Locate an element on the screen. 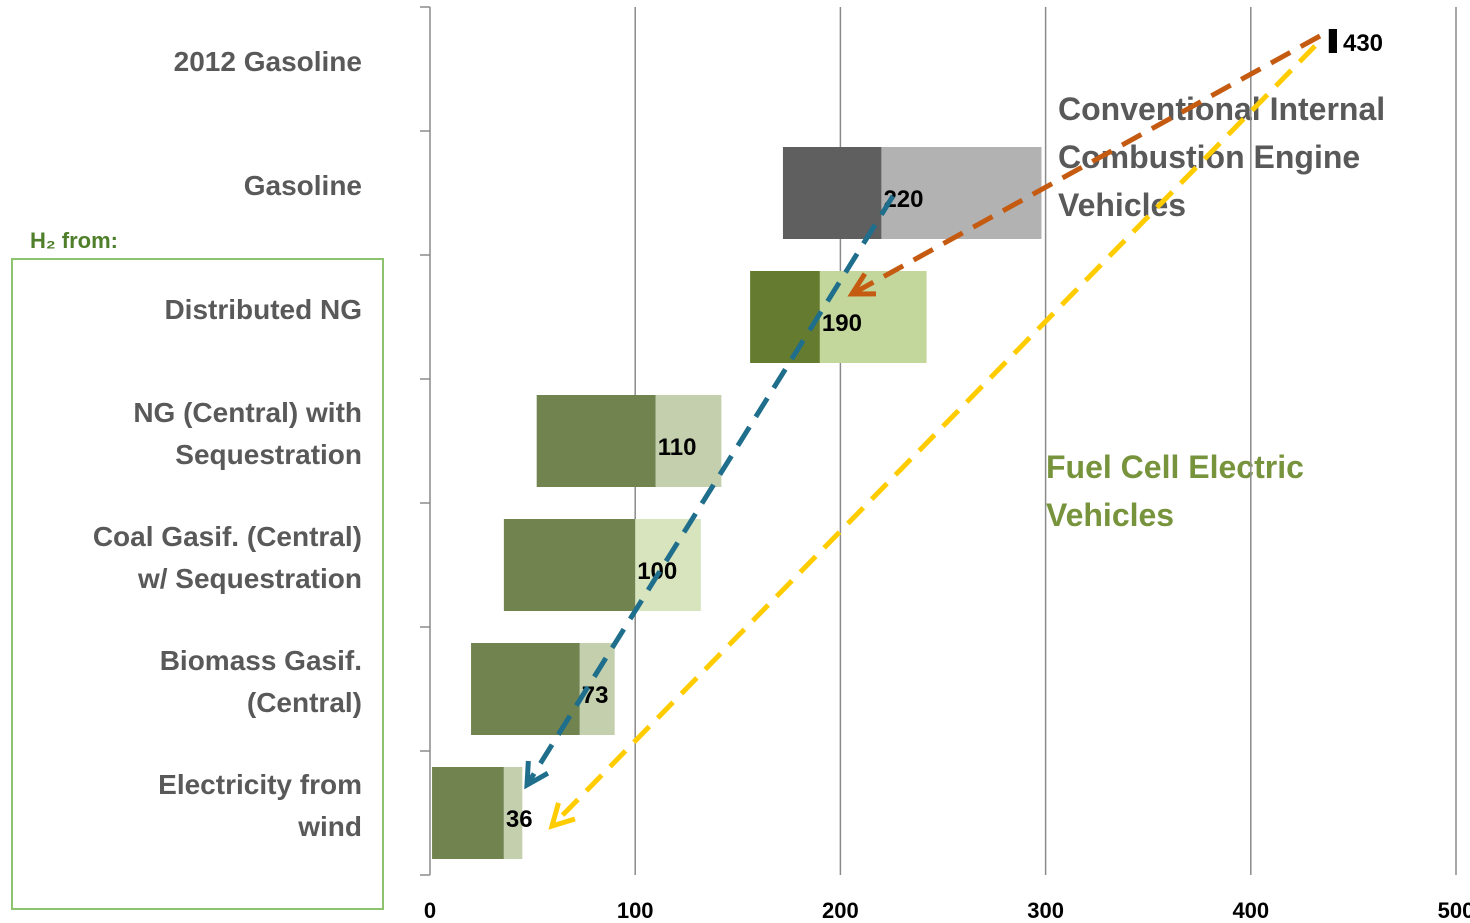 The height and width of the screenshot is (923, 1470). x-tick-label: 0 is located at coordinates (430, 910).